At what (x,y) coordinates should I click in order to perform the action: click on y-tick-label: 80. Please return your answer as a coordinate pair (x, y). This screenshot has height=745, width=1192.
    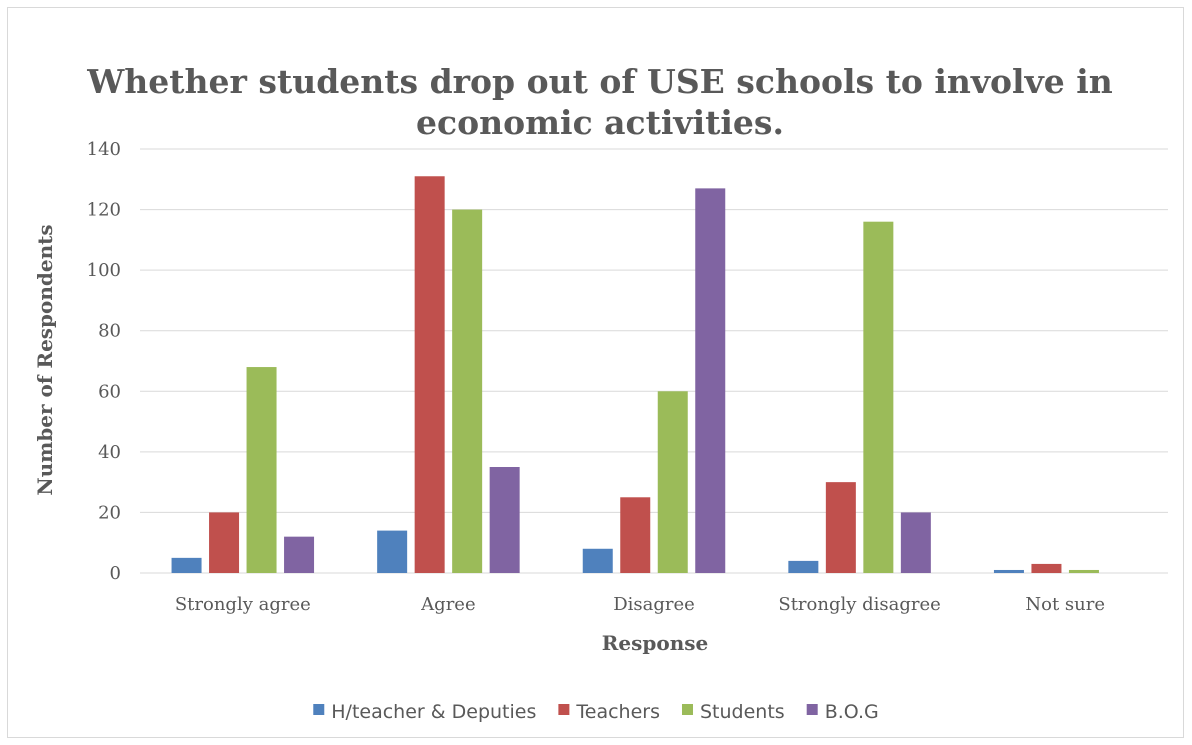
    Looking at the image, I should click on (109, 331).